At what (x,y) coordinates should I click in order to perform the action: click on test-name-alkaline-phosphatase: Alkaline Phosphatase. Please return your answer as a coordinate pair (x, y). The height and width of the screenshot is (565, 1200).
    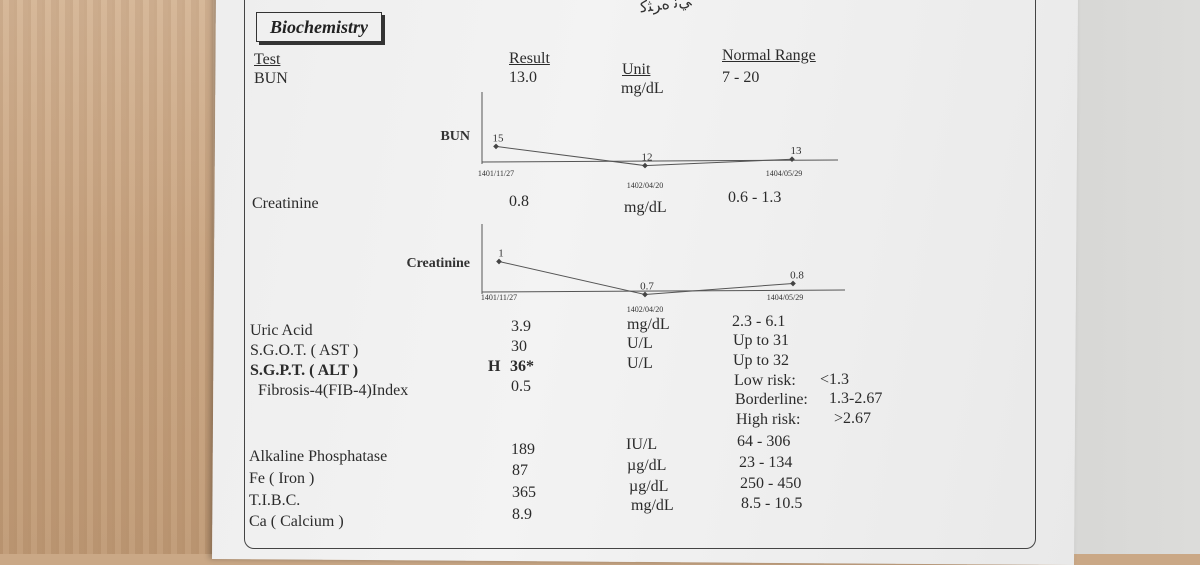
    Looking at the image, I should click on (318, 456).